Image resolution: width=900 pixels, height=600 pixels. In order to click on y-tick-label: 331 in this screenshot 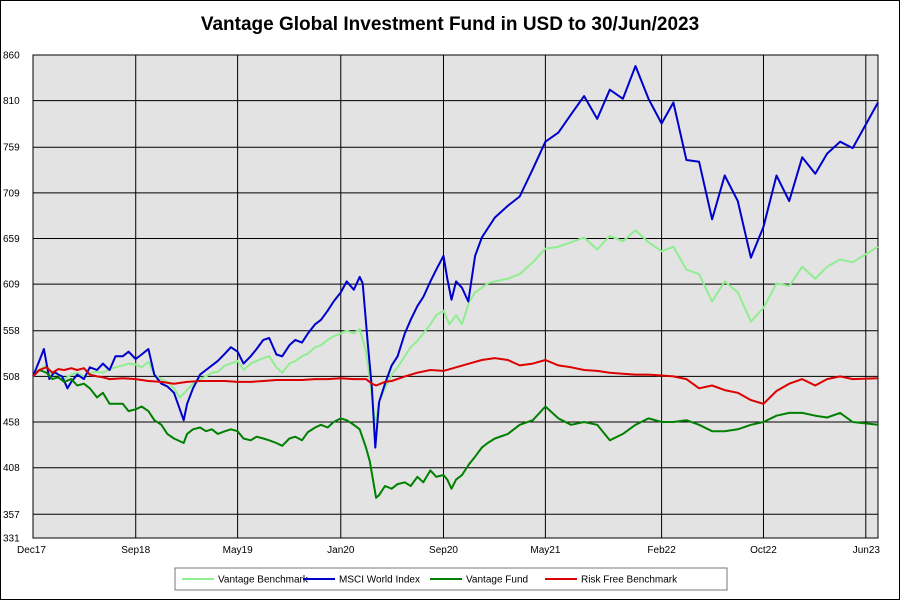, I will do `click(11, 539)`.